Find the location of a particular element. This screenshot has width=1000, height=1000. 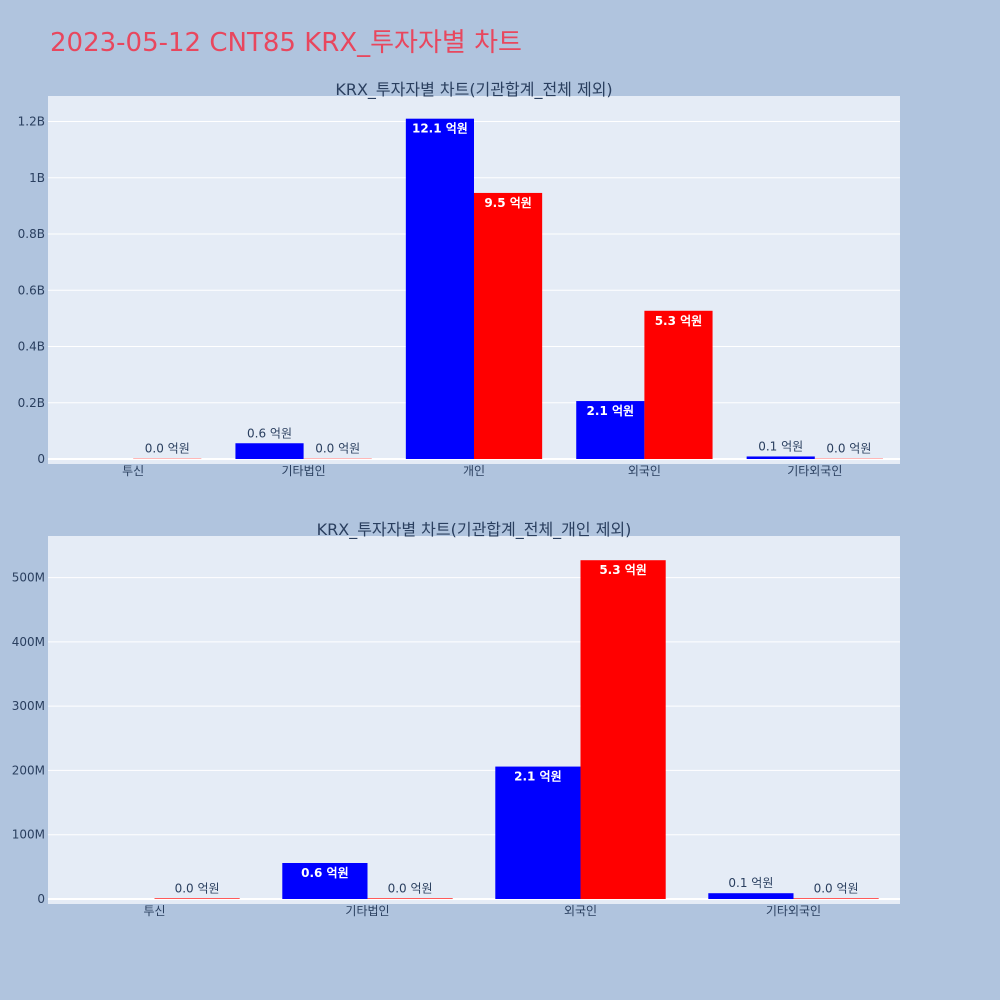

y-tick-label: 400M is located at coordinates (28, 642).